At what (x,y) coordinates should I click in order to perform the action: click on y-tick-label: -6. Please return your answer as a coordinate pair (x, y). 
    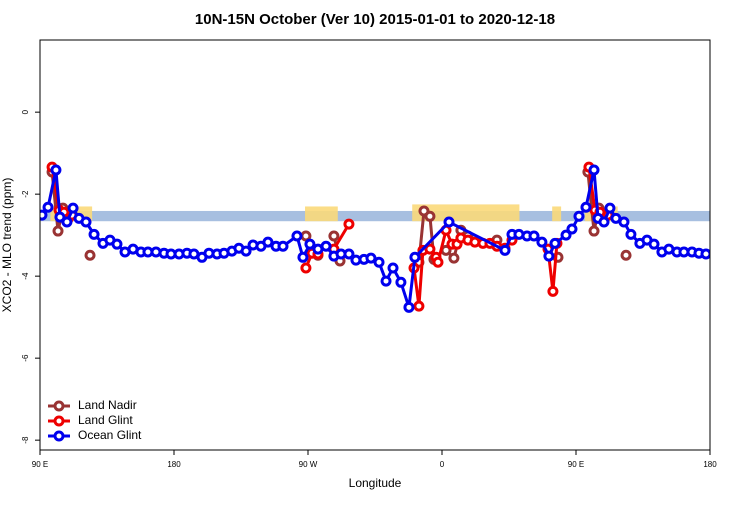
    Looking at the image, I should click on (25, 358).